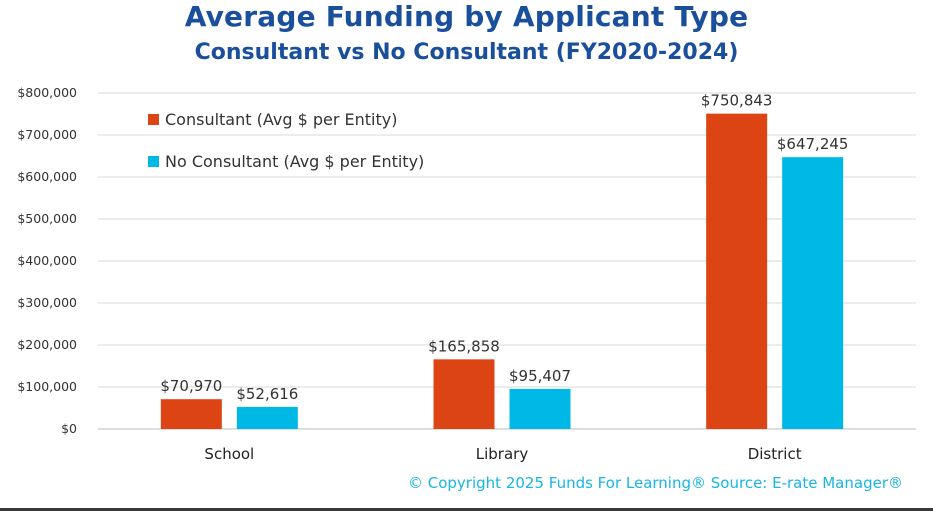 This screenshot has height=511, width=933. I want to click on category-label: School, so click(229, 454).